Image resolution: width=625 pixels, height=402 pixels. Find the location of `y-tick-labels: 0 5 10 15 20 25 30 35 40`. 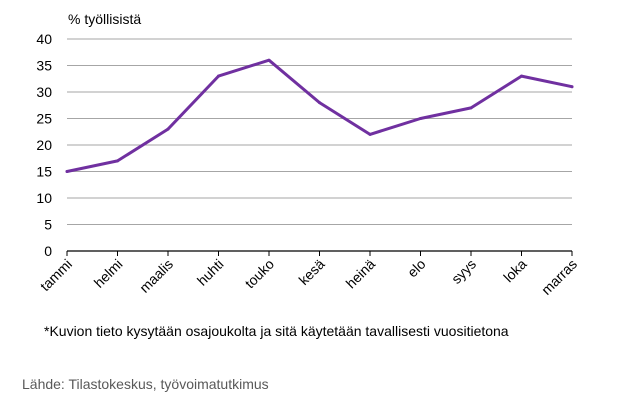

y-tick-labels: 0 5 10 15 20 25 30 35 40 is located at coordinates (44, 145).